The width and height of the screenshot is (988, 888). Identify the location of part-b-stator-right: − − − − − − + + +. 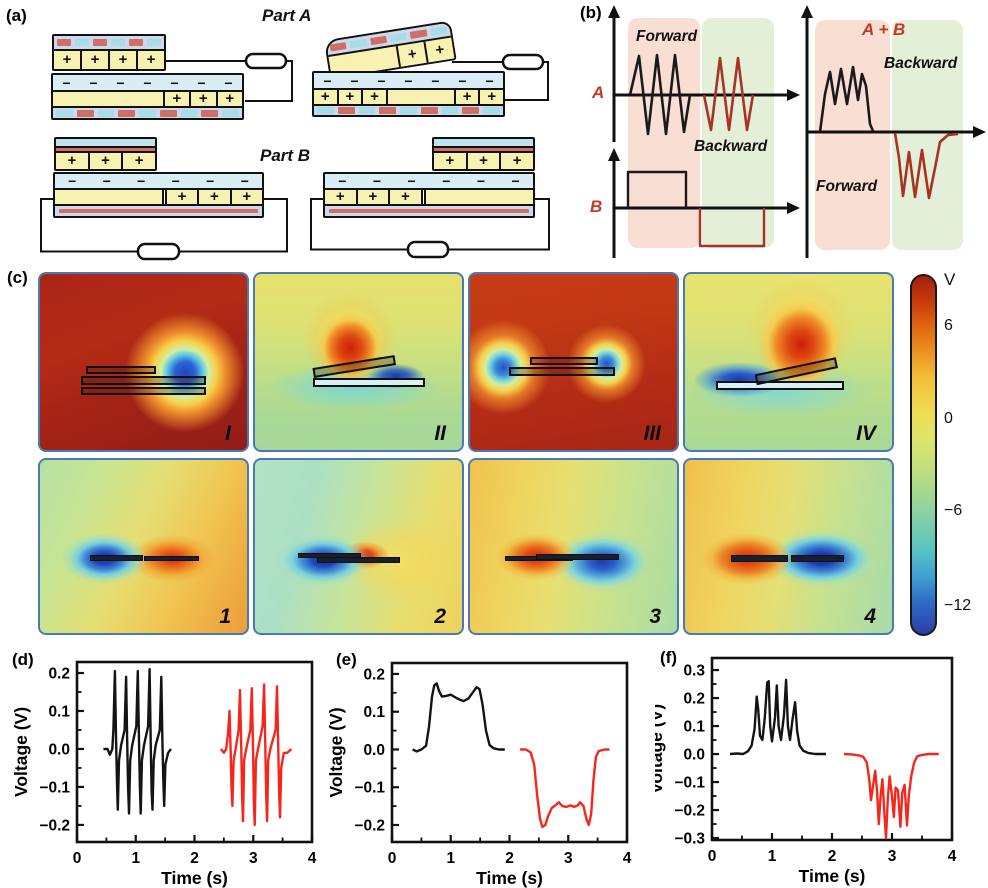
(429, 195).